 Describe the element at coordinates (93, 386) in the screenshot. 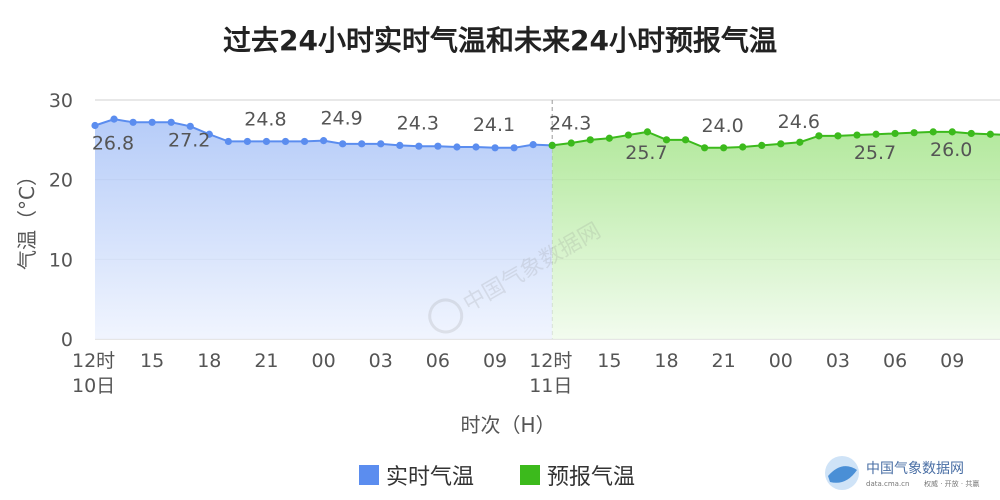

I see `x-tick-date-label: 10日` at that location.